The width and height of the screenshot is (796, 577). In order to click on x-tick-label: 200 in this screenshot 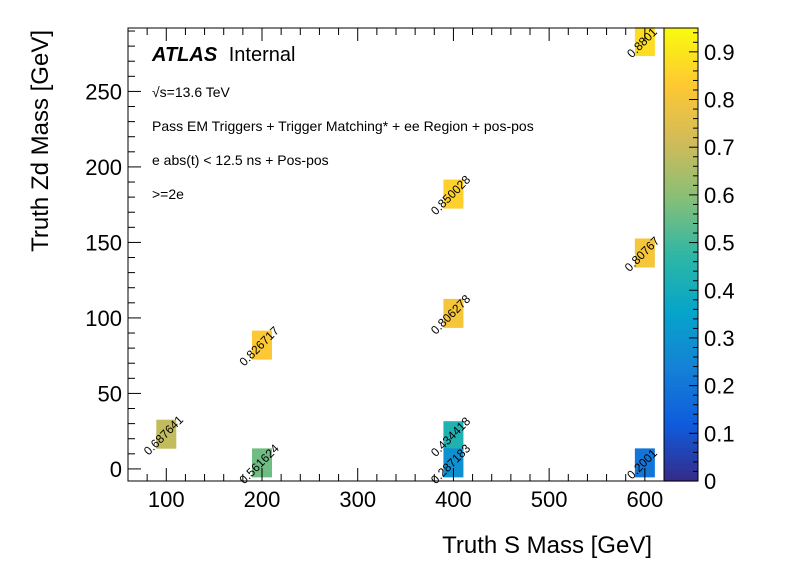, I will do `click(262, 499)`.